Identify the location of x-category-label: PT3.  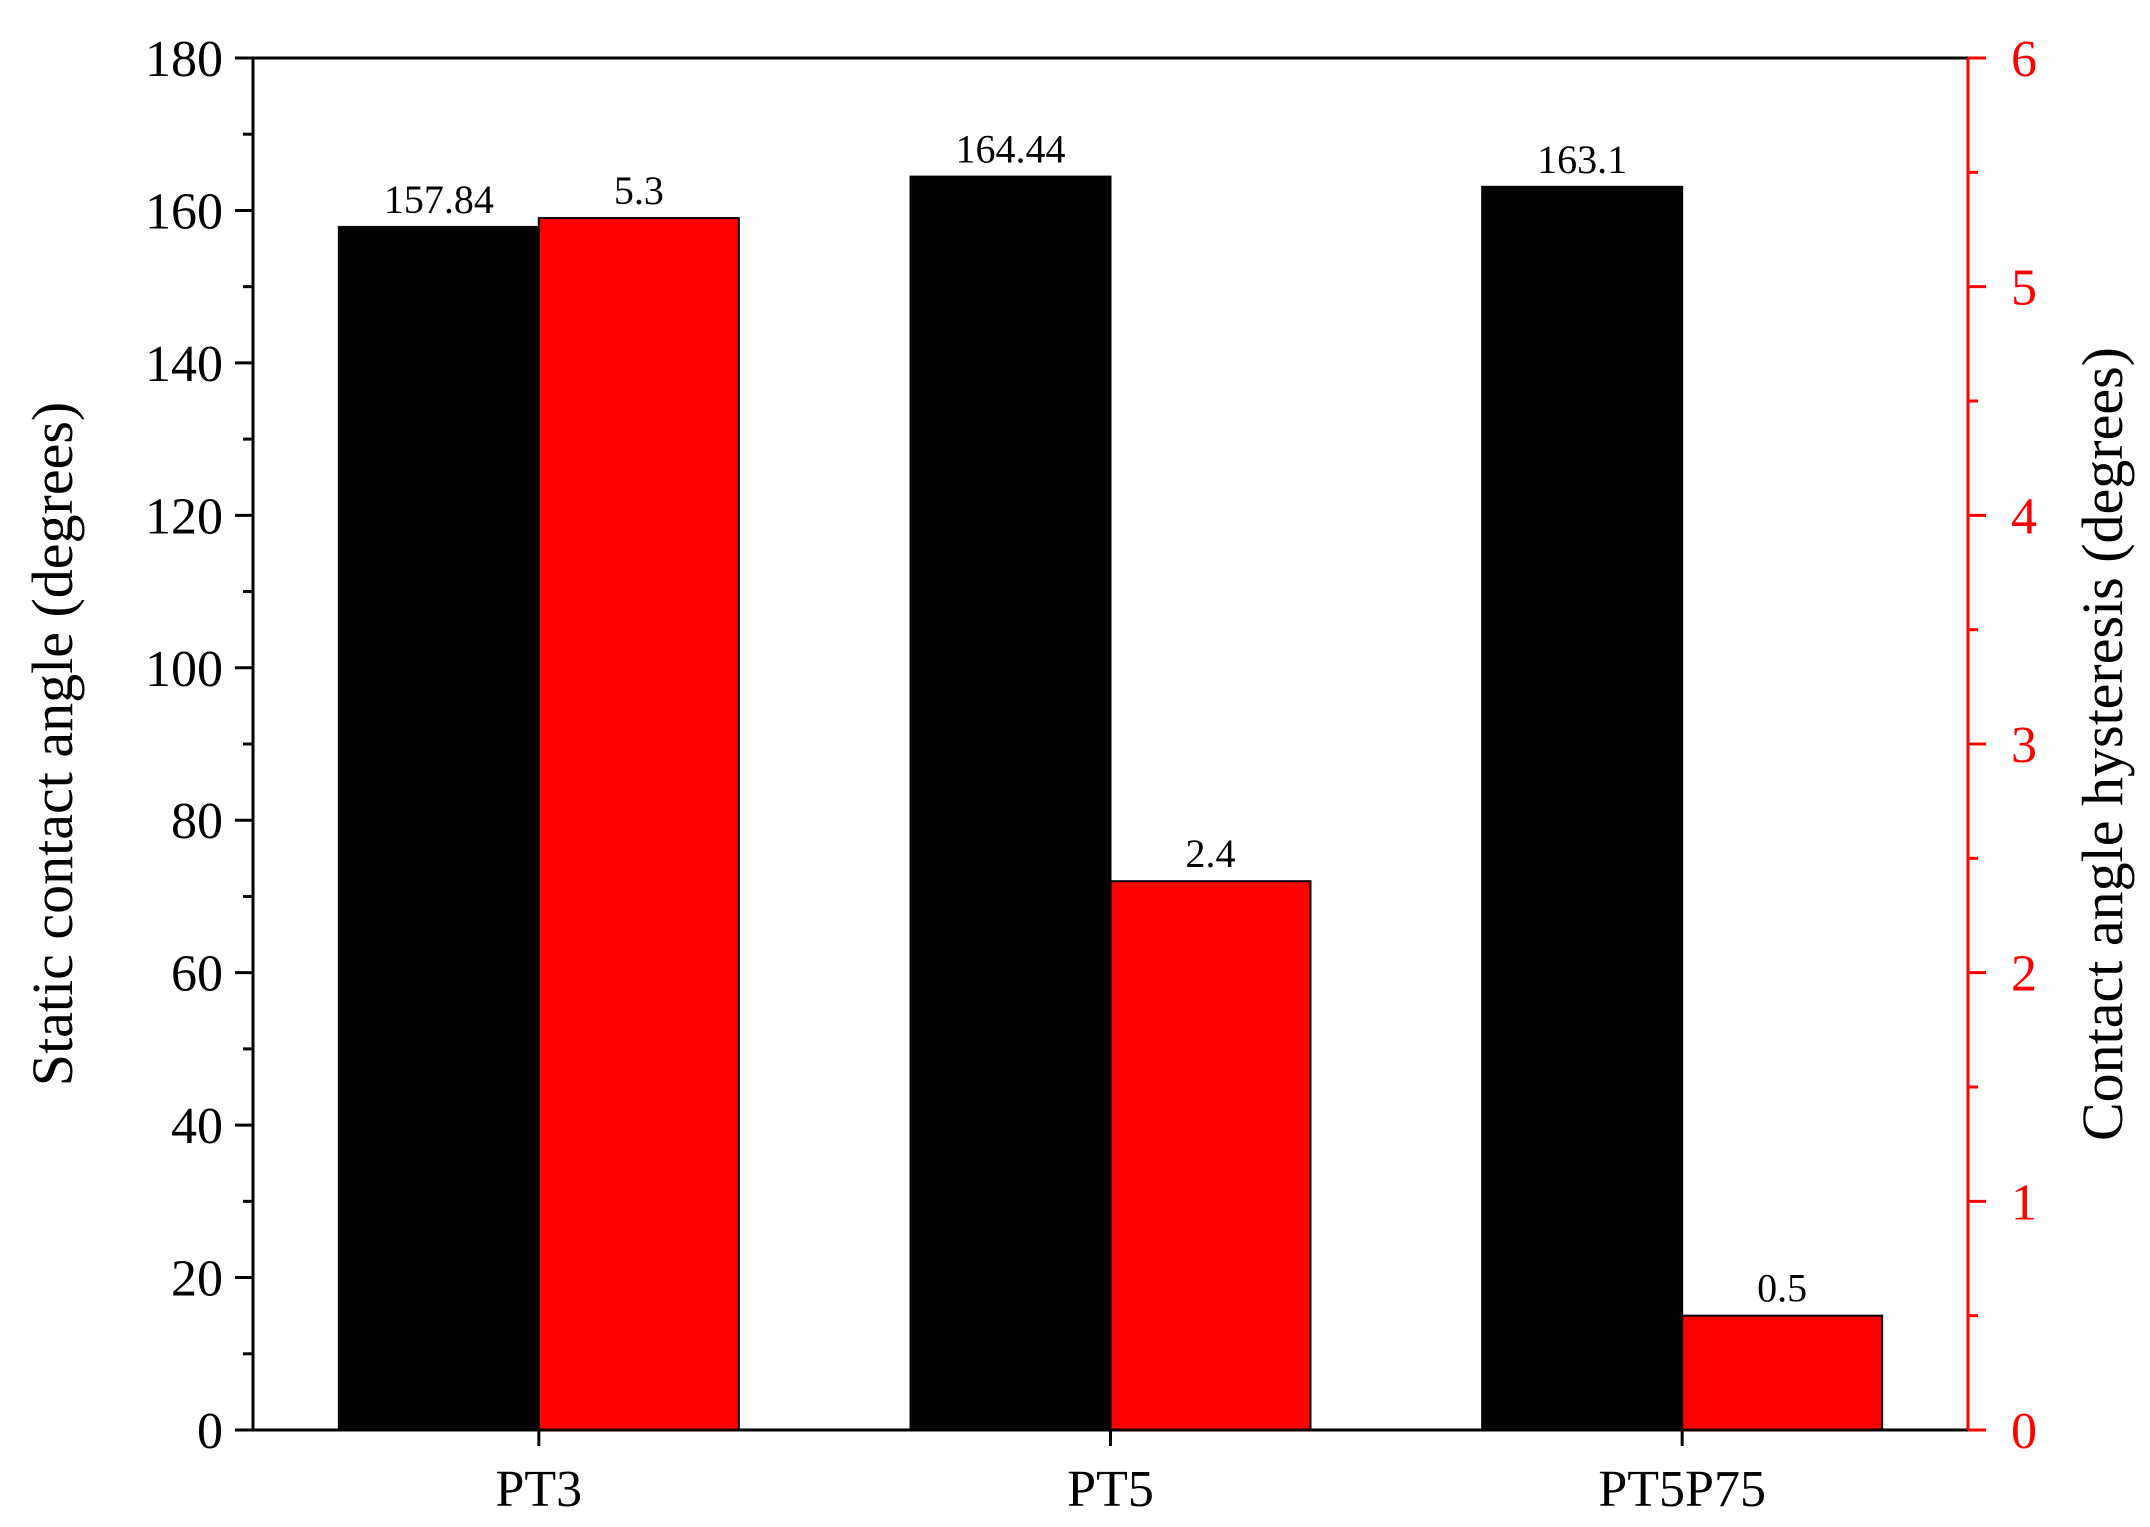
(538, 1489).